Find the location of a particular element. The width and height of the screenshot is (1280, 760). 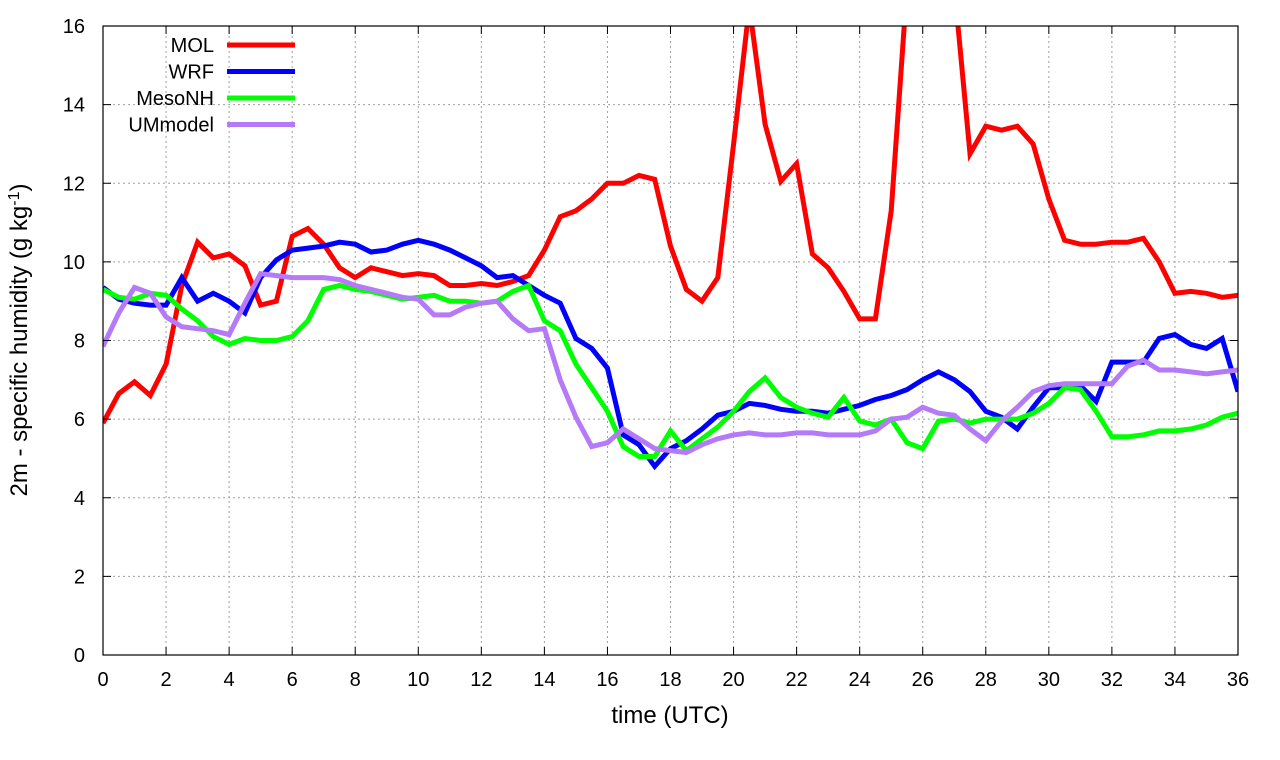

legend-label-ummodel: UMmodel is located at coordinates (171, 126).